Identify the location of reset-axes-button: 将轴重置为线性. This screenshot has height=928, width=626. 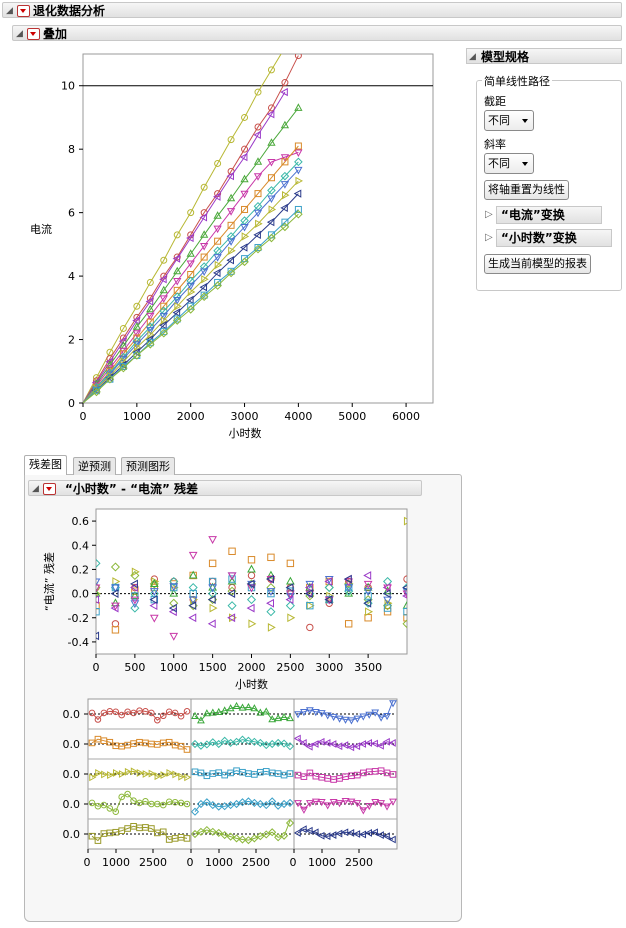
(526, 190).